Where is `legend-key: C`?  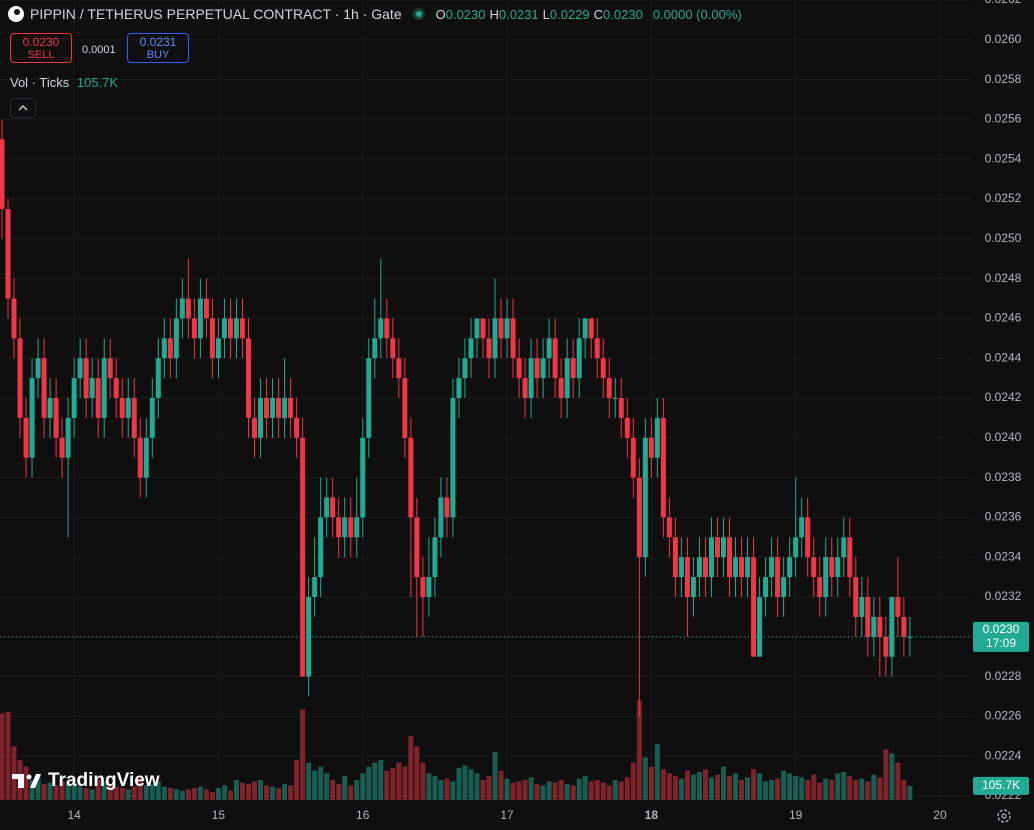
legend-key: C is located at coordinates (598, 14).